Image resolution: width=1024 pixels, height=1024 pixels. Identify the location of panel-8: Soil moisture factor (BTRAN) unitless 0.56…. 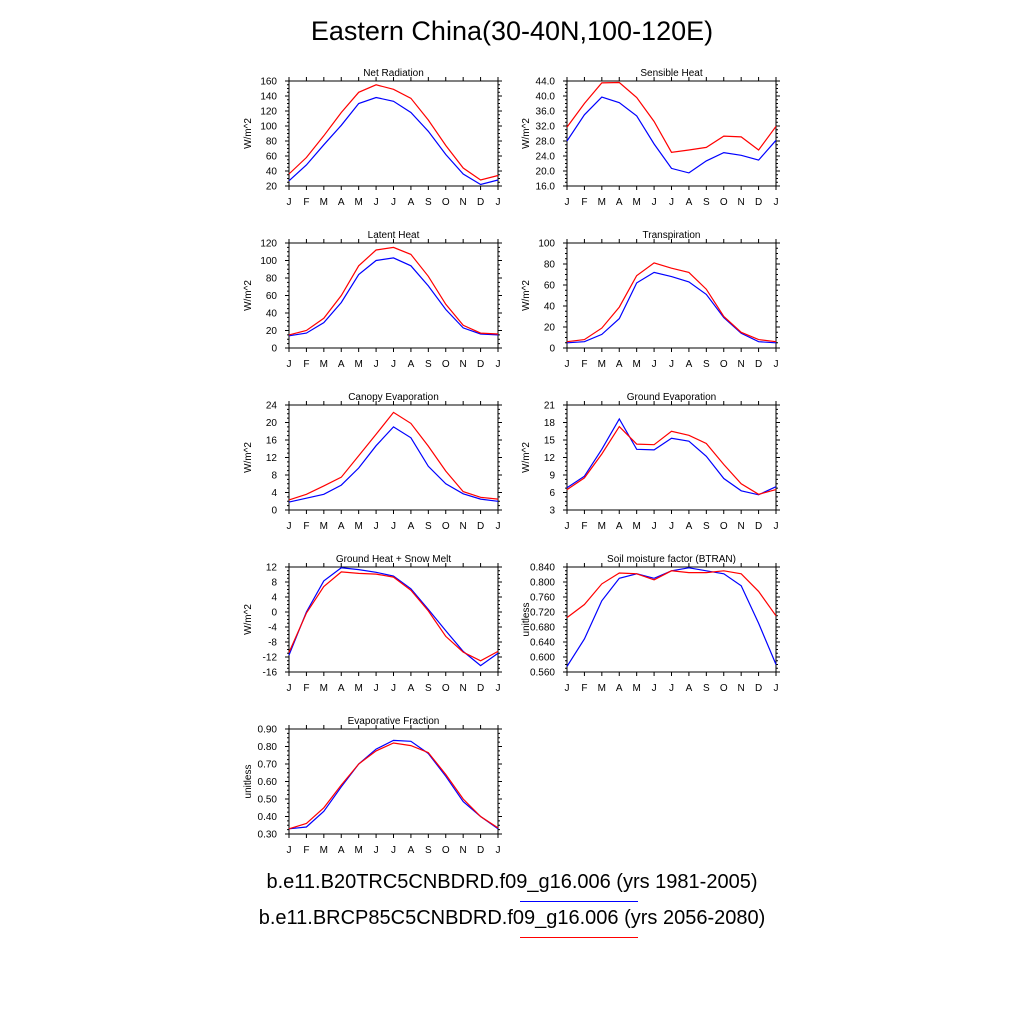
(650, 624).